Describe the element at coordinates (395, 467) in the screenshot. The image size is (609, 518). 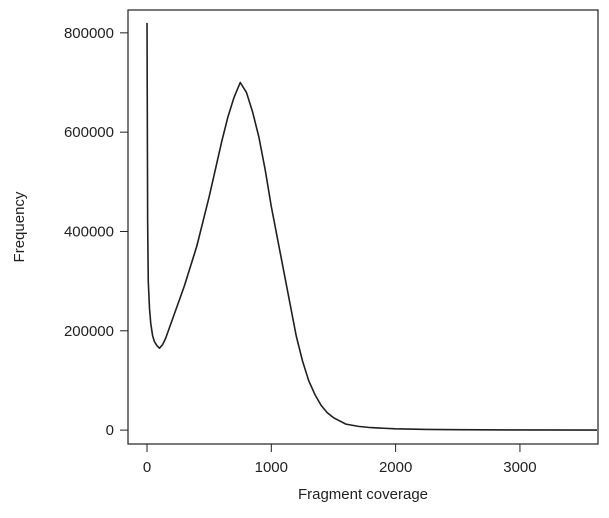
I see `x-tick-label: 2000` at that location.